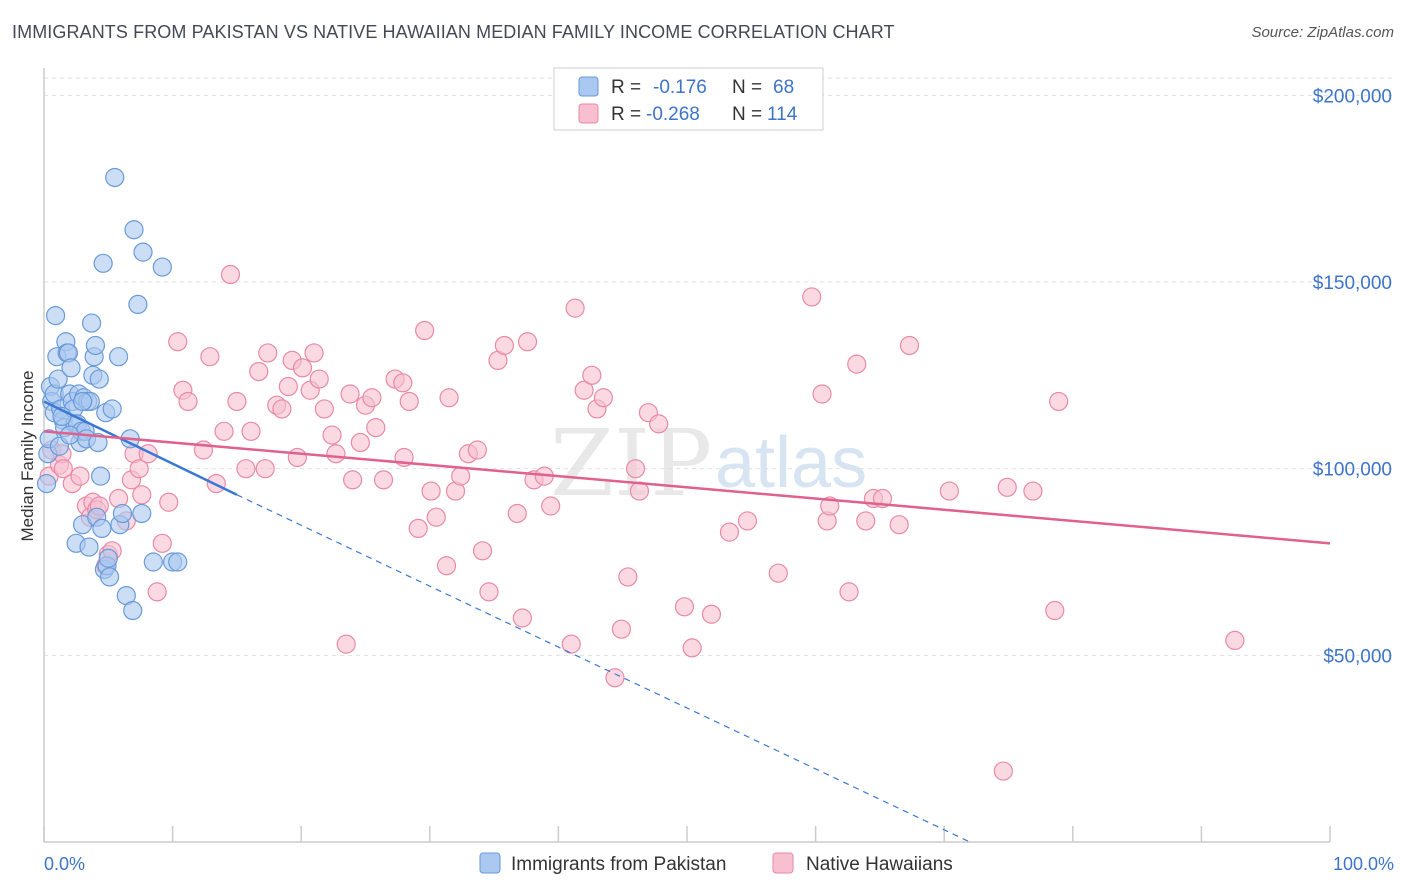 Image resolution: width=1406 pixels, height=892 pixels. What do you see at coordinates (1352, 376) in the screenshot?
I see `y-tick-labels: $50,000 $100,000 $150,000 $200,000` at bounding box center [1352, 376].